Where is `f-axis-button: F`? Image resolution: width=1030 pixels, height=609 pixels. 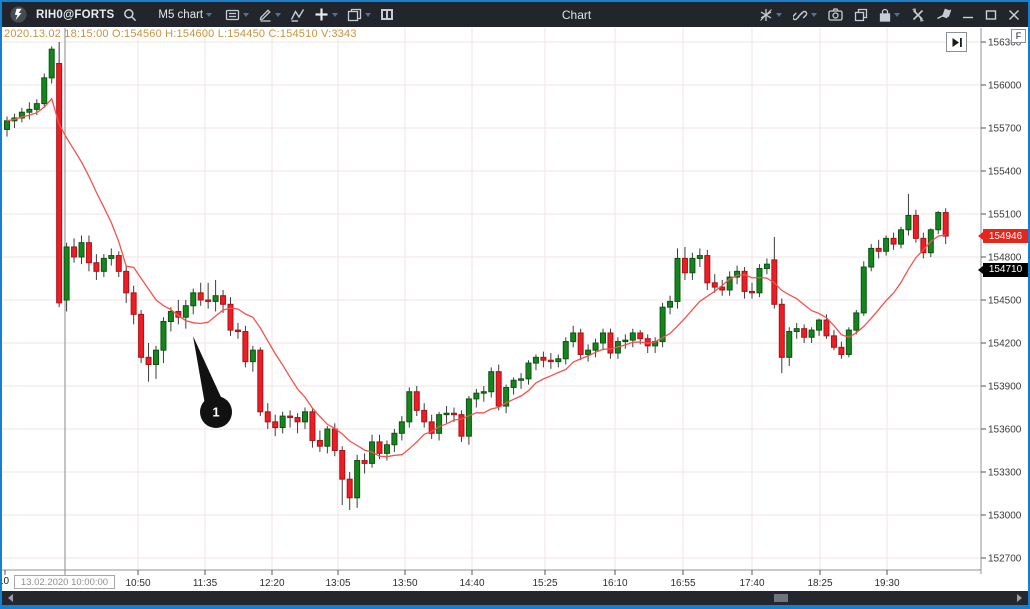 f-axis-button: F is located at coordinates (1018, 36).